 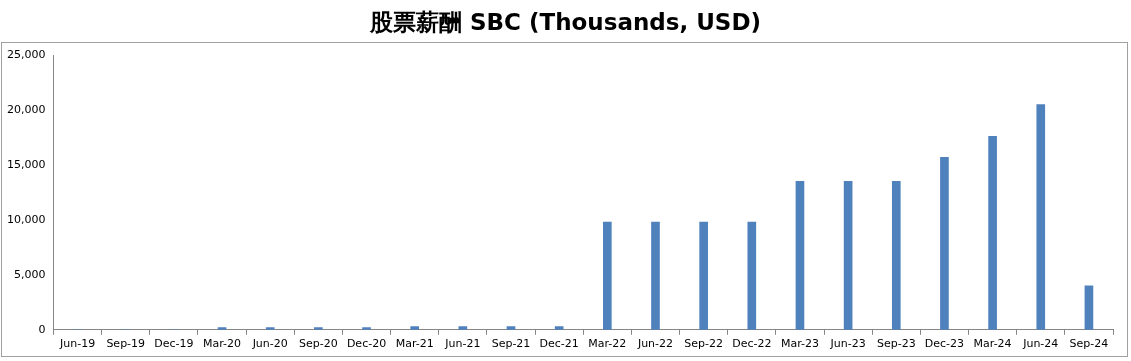 What do you see at coordinates (174, 344) in the screenshot?
I see `x-tick-label: Dec-19` at bounding box center [174, 344].